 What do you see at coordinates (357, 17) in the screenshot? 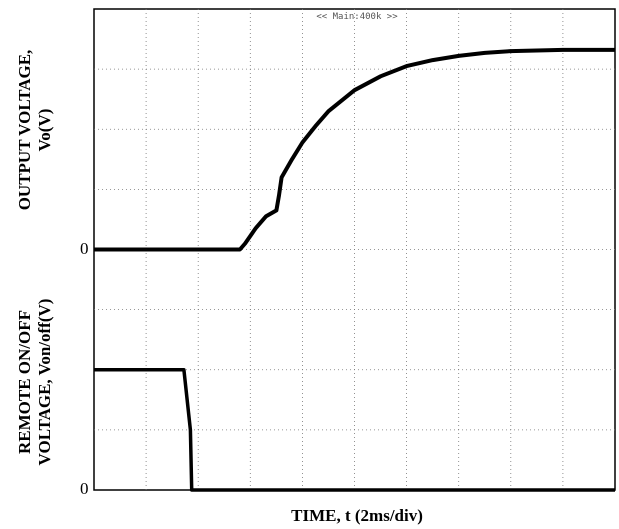
I see `scope-banner: << Main:400k >>` at bounding box center [357, 17].